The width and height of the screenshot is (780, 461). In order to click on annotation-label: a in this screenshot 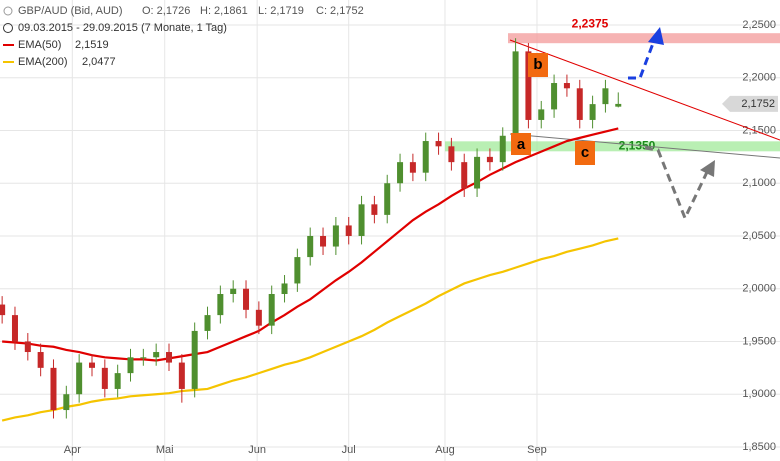, I will do `click(521, 144)`.